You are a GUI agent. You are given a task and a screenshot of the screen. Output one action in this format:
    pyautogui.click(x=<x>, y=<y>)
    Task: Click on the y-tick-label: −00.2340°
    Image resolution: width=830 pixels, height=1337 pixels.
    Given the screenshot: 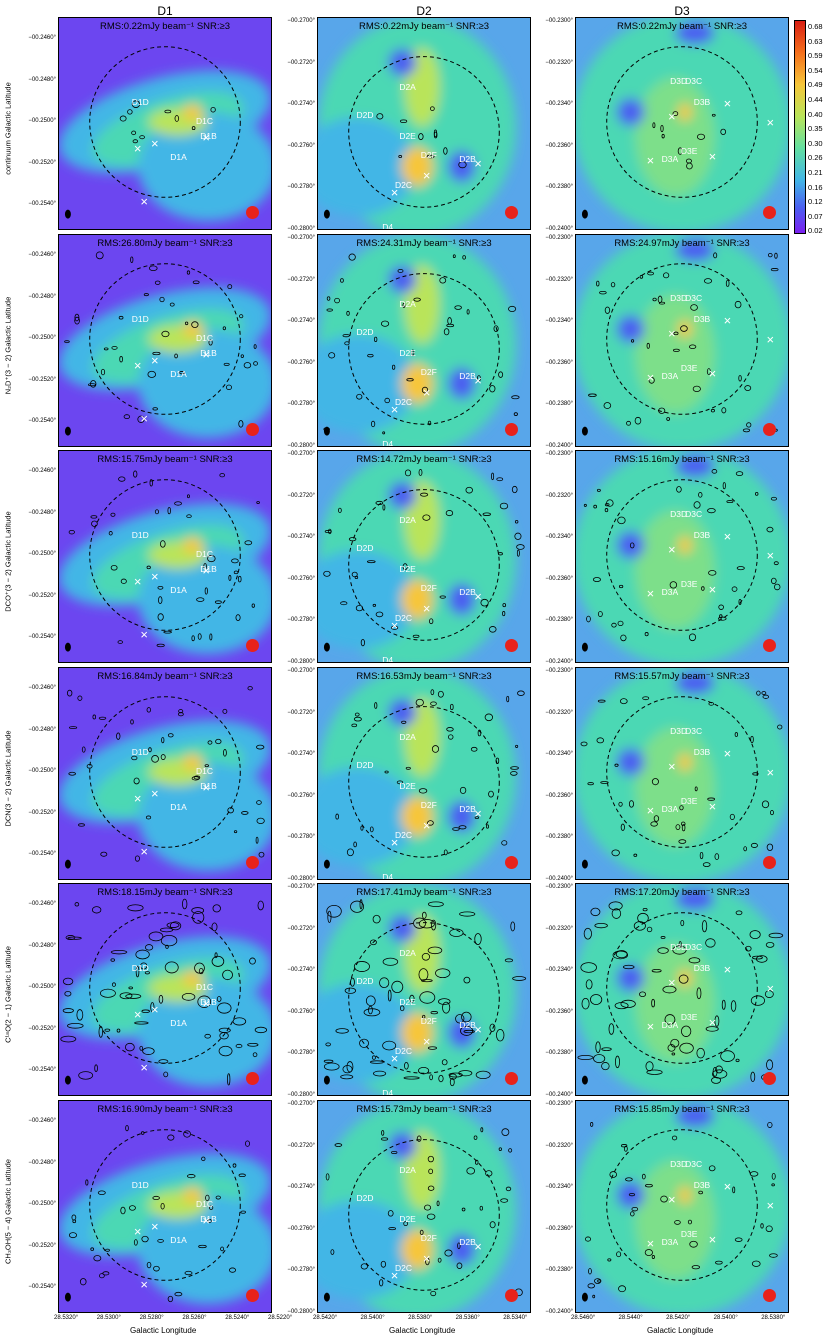 What is the action you would take?
    pyautogui.click(x=559, y=970)
    